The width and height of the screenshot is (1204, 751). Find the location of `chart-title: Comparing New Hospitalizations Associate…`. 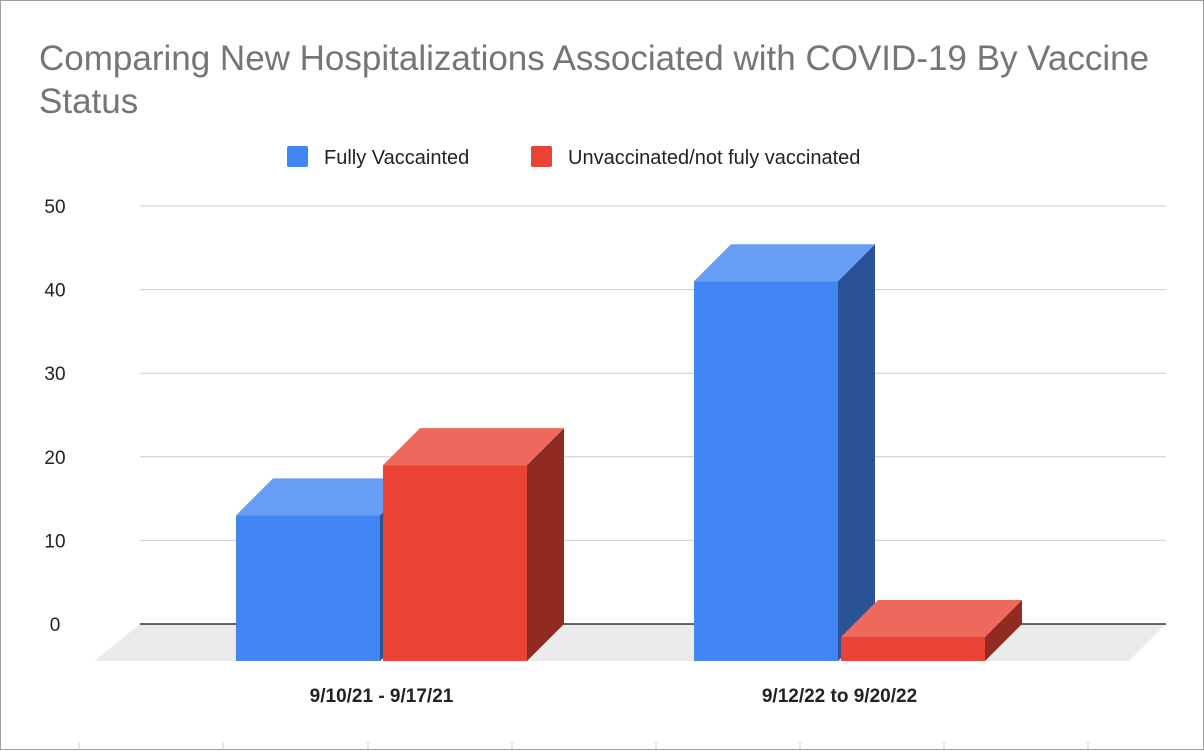

chart-title: Comparing New Hospitalizations Associate… is located at coordinates (594, 80).